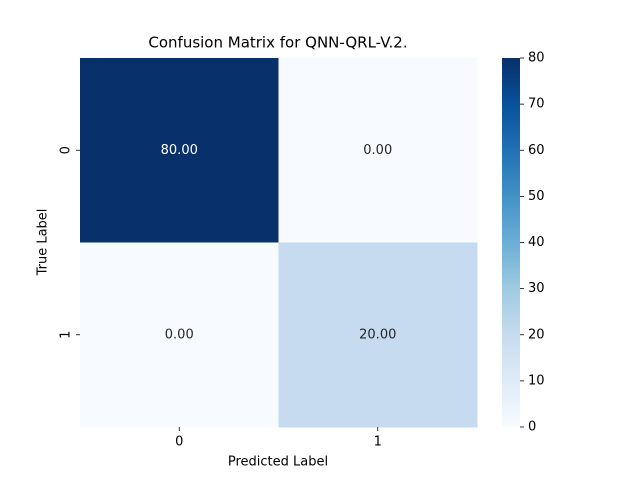  I want to click on x-tick-label: 1, so click(378, 442).